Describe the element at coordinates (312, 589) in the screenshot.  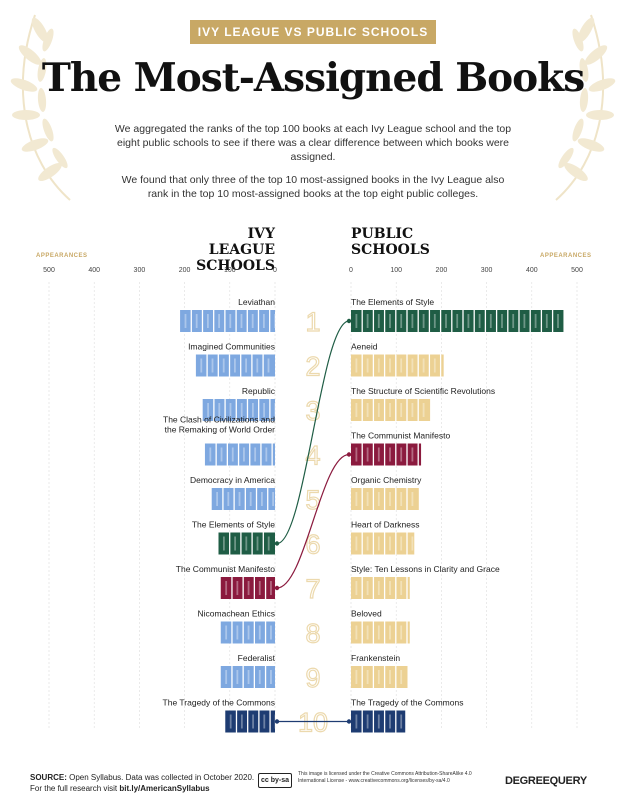
I see `rank-number: 7` at that location.